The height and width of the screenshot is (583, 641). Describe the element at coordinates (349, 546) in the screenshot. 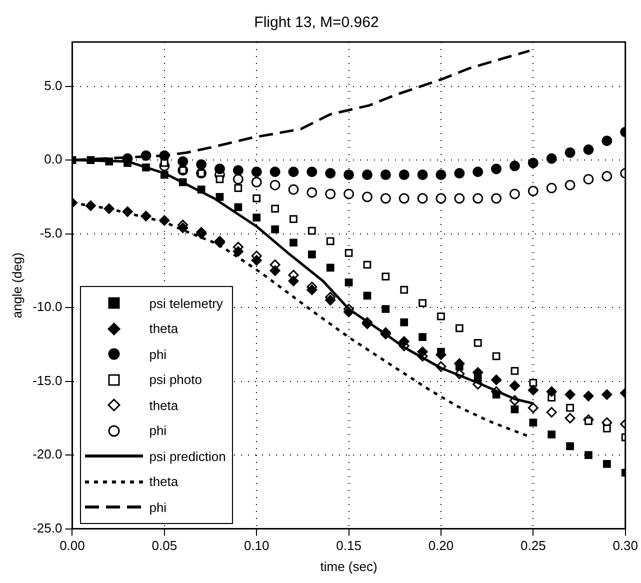

I see `x-tick-label: 0.15` at that location.